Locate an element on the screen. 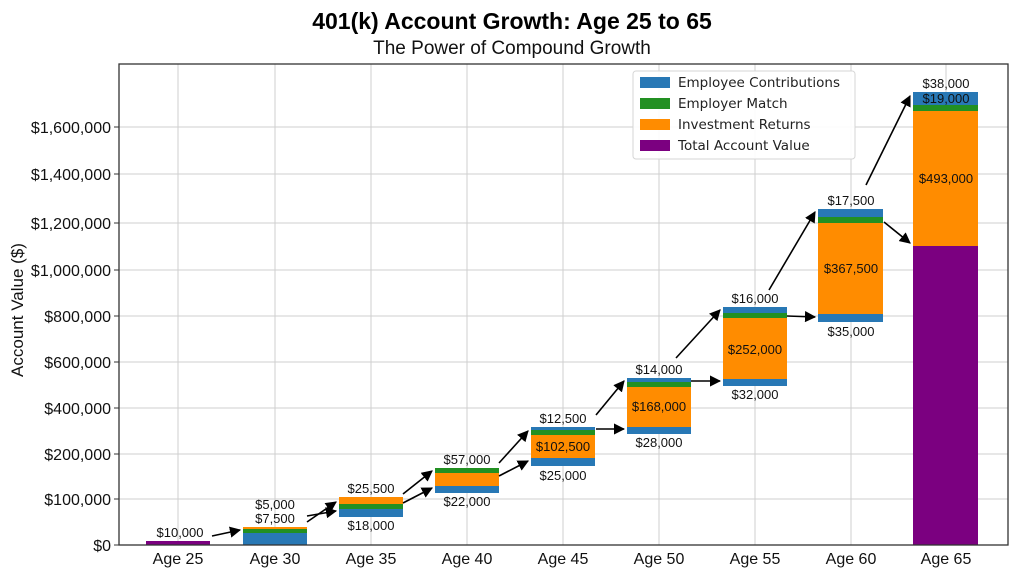  svg-text: $600,000 is located at coordinates (77, 363).